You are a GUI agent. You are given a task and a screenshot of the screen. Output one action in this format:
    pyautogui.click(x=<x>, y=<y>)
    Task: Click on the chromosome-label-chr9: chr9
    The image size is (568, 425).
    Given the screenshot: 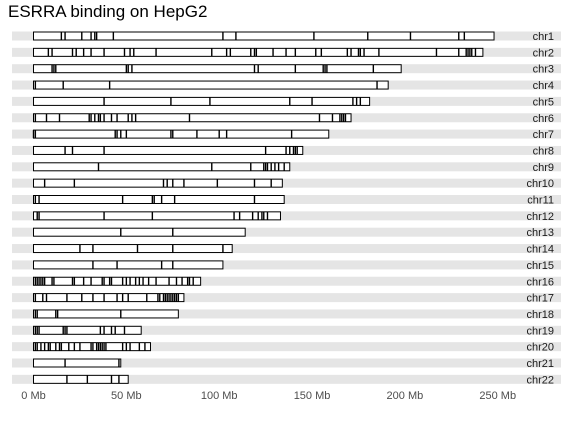 What is the action you would take?
    pyautogui.click(x=543, y=168)
    